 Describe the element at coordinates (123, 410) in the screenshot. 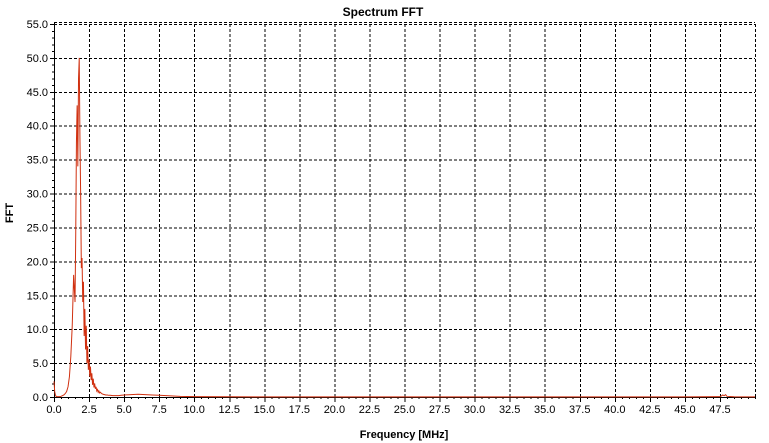

I see `x-tick-label: 5.0` at that location.